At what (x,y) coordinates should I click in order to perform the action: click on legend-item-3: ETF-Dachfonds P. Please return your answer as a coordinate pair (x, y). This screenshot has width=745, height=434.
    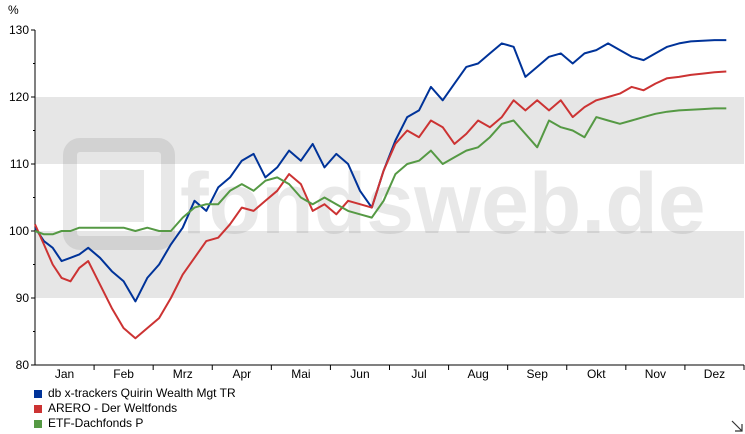
    Looking at the image, I should click on (135, 423).